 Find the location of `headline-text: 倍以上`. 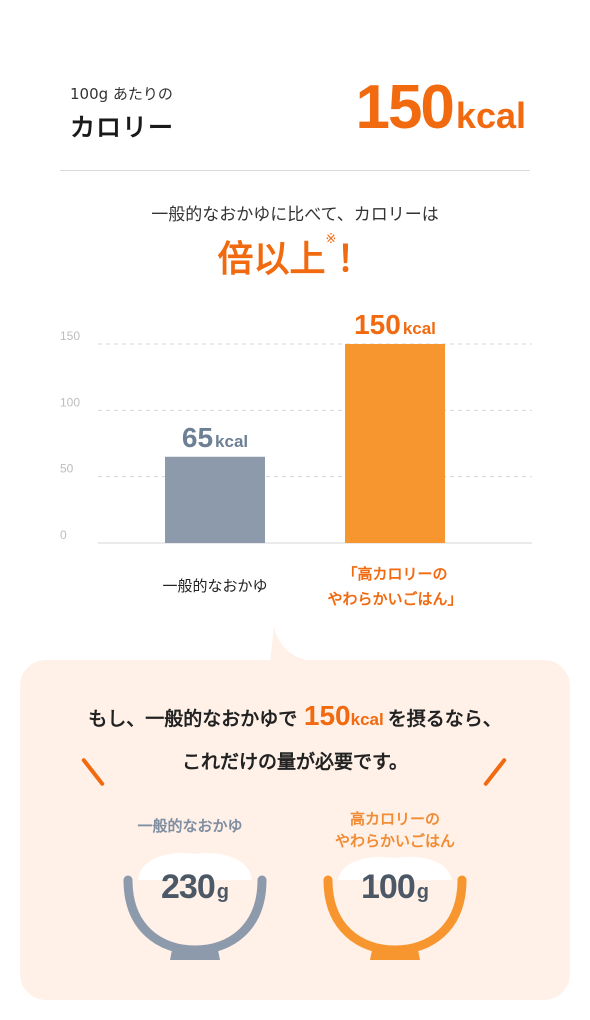

headline-text: 倍以上 is located at coordinates (271, 259).